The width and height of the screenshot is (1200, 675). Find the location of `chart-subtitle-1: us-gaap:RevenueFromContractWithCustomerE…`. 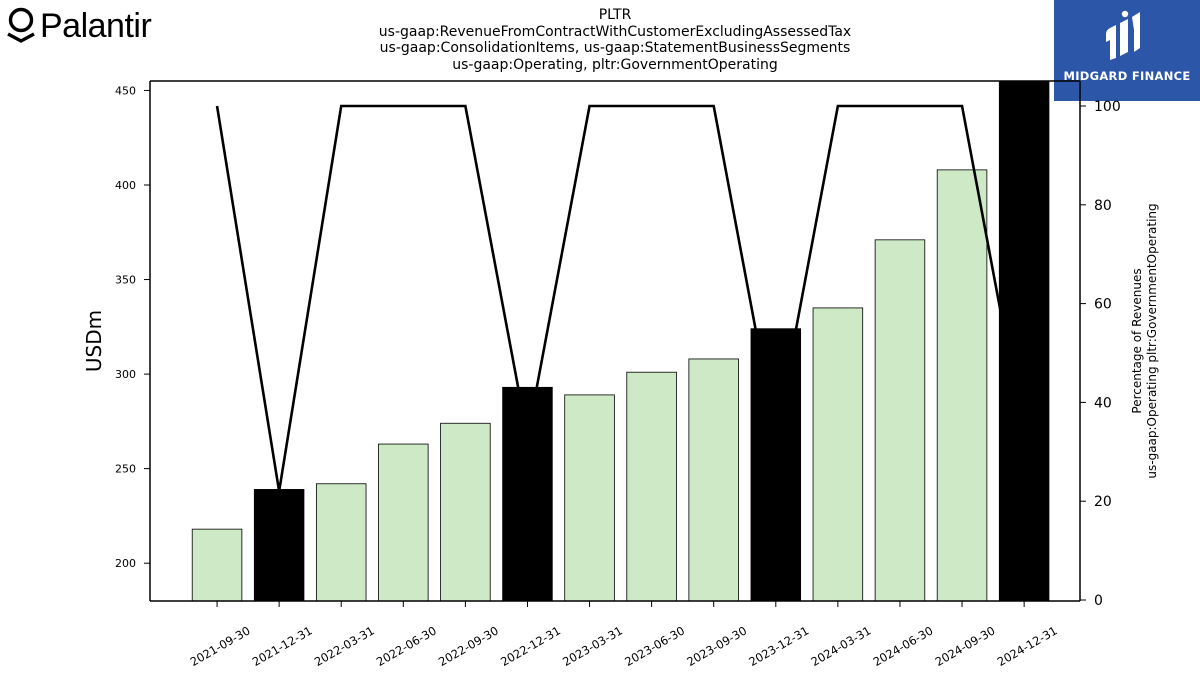

chart-subtitle-1: us-gaap:RevenueFromContractWithCustomerE… is located at coordinates (615, 31).